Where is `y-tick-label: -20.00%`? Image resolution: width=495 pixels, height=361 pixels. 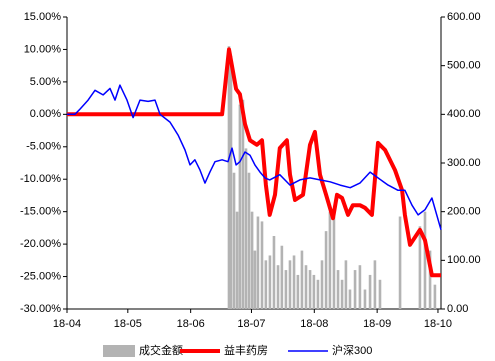
y-tick-label: -20.00% is located at coordinates (40, 244).